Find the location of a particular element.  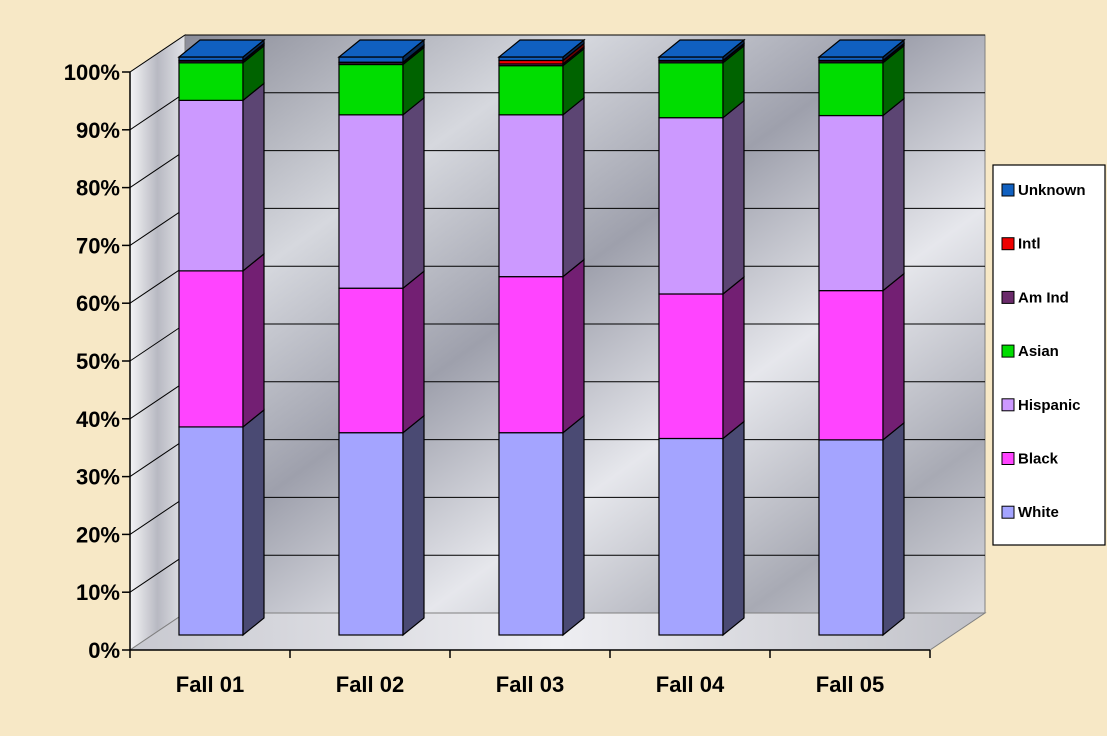

y-tick-label: 60% is located at coordinates (98, 303).